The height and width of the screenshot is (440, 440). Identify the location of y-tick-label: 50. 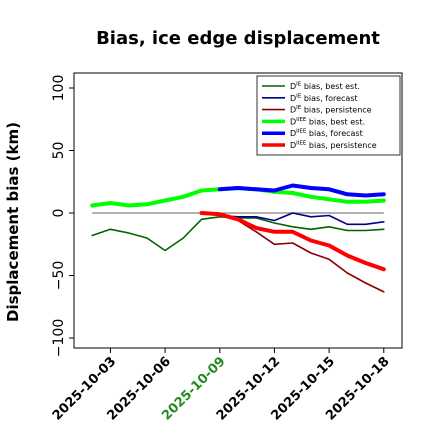
(59, 151).